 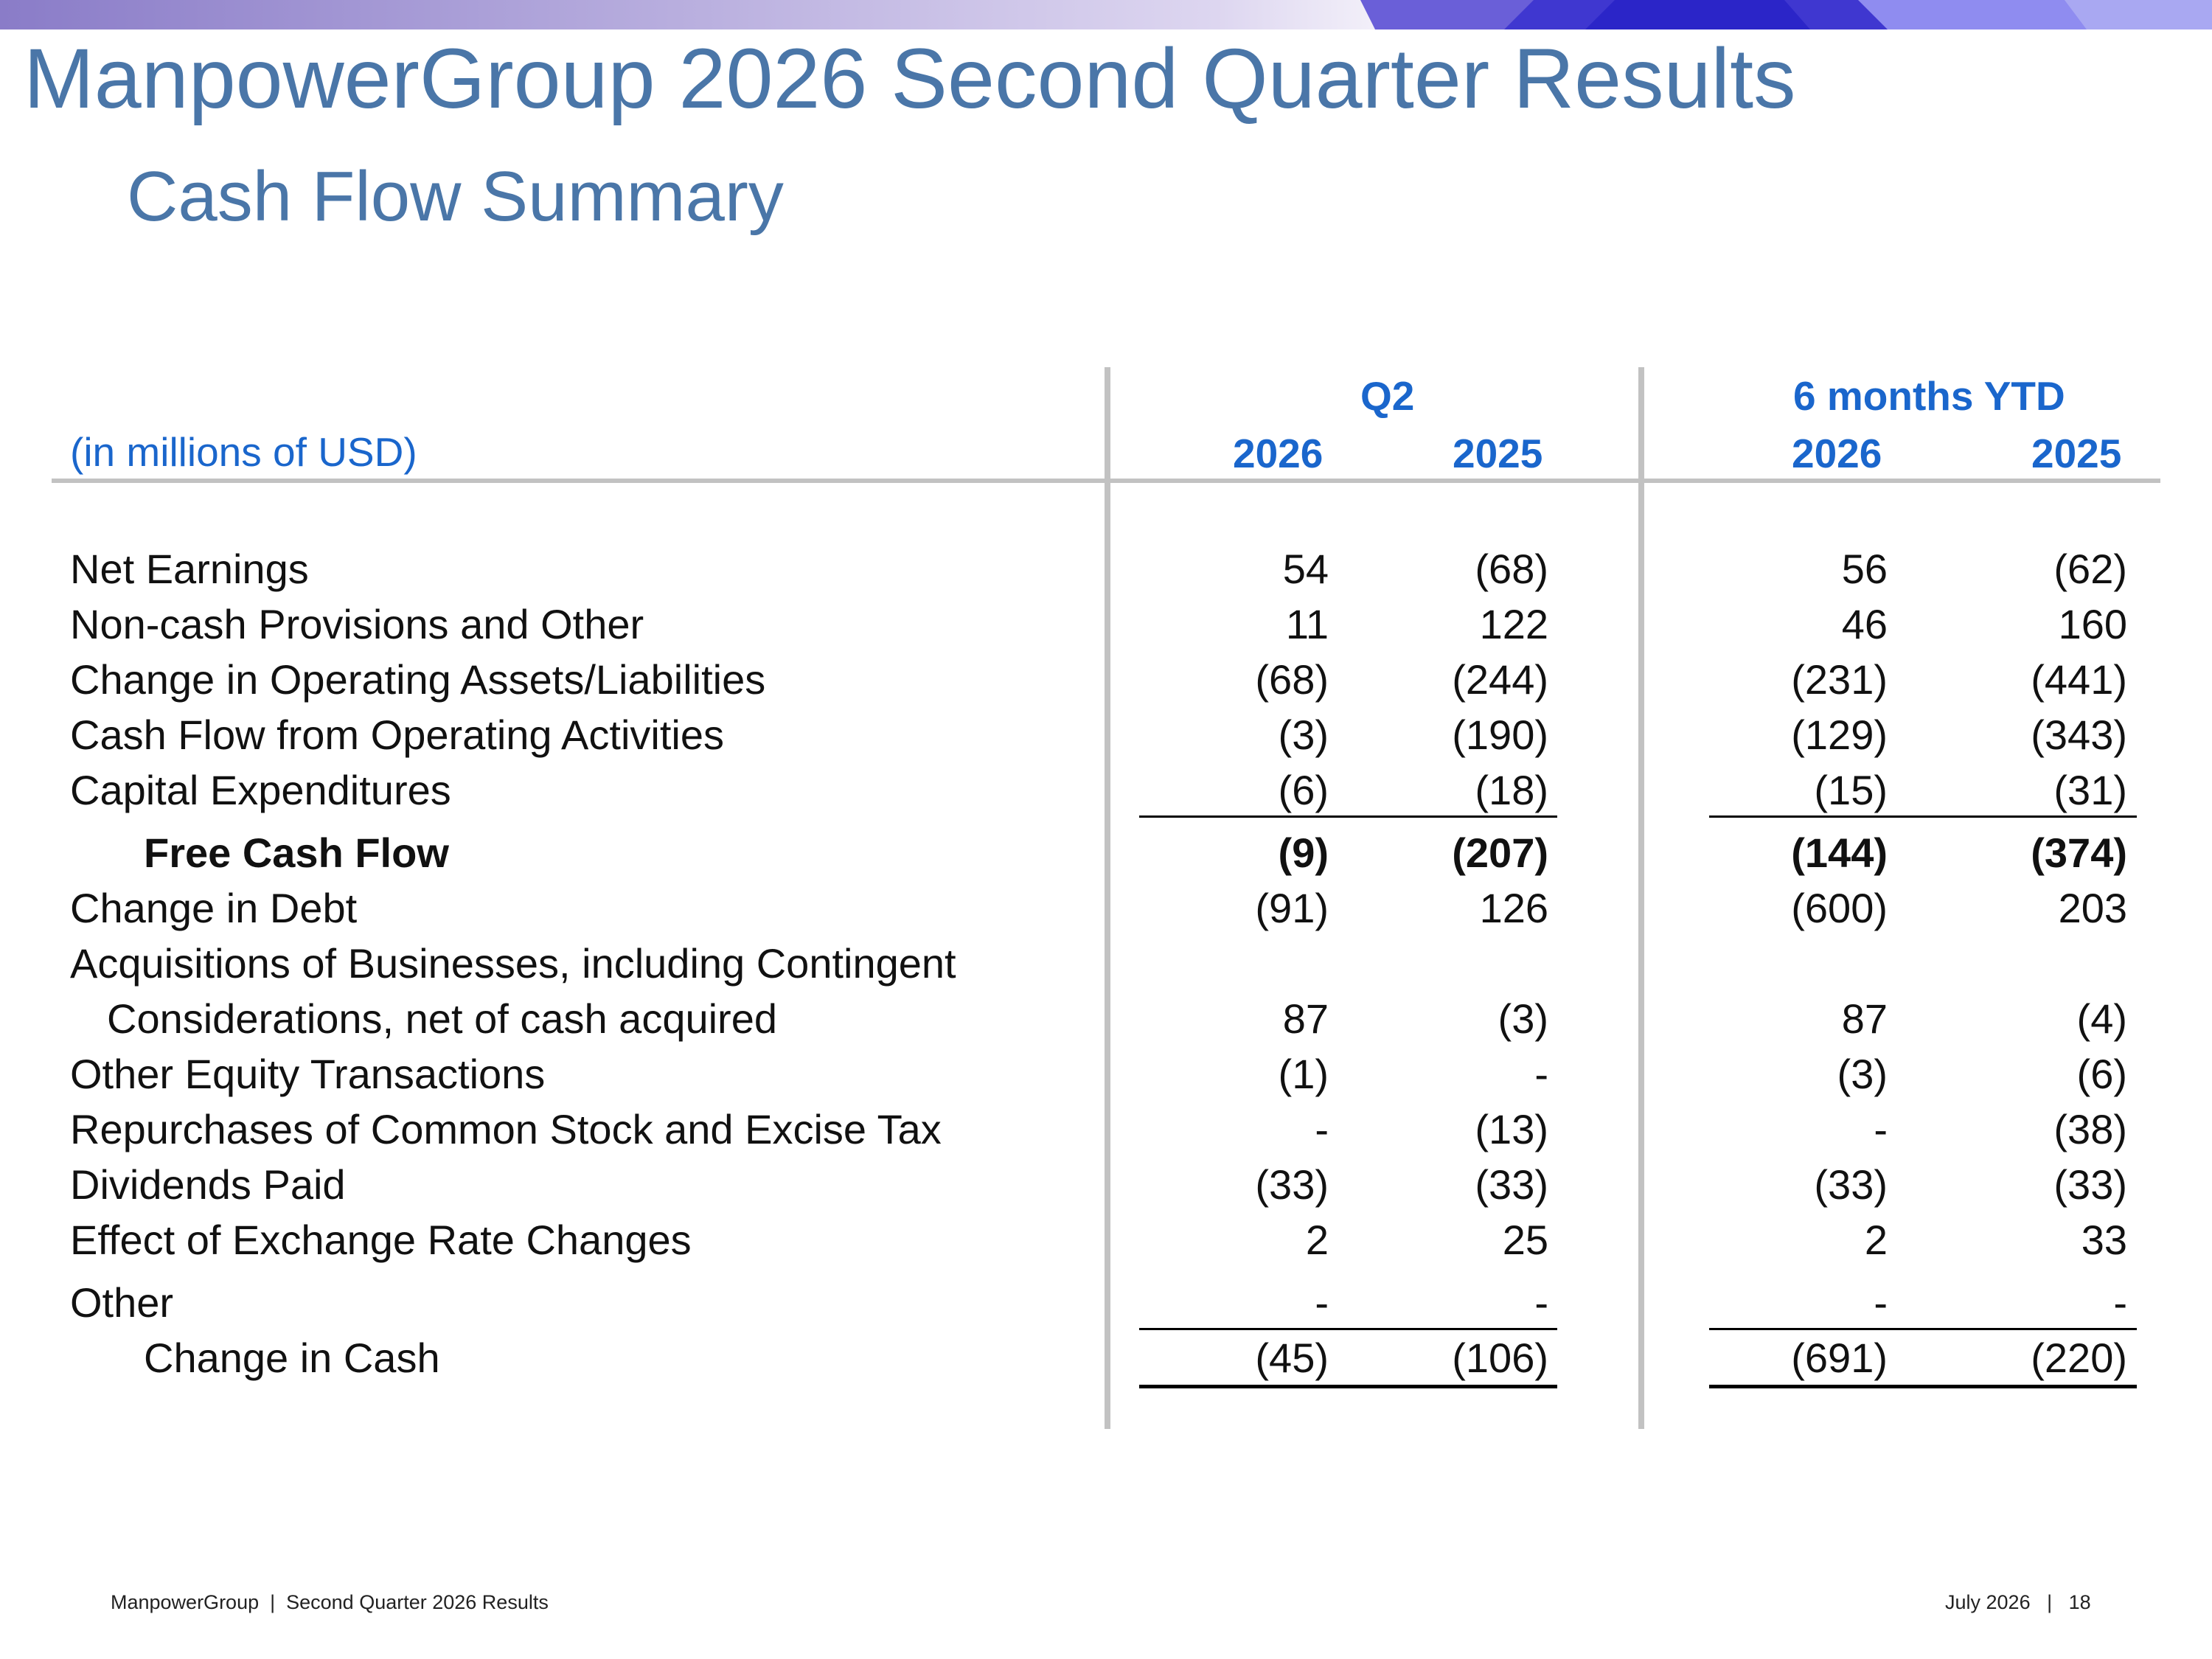 I want to click on cell-q2-2026: (9), so click(x=1303, y=853).